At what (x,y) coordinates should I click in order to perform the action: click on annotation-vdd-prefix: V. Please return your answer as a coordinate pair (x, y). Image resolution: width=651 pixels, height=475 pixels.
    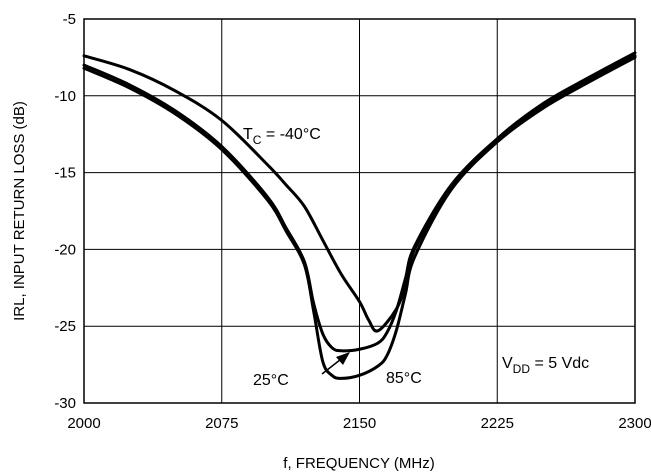
    Looking at the image, I should click on (507, 363).